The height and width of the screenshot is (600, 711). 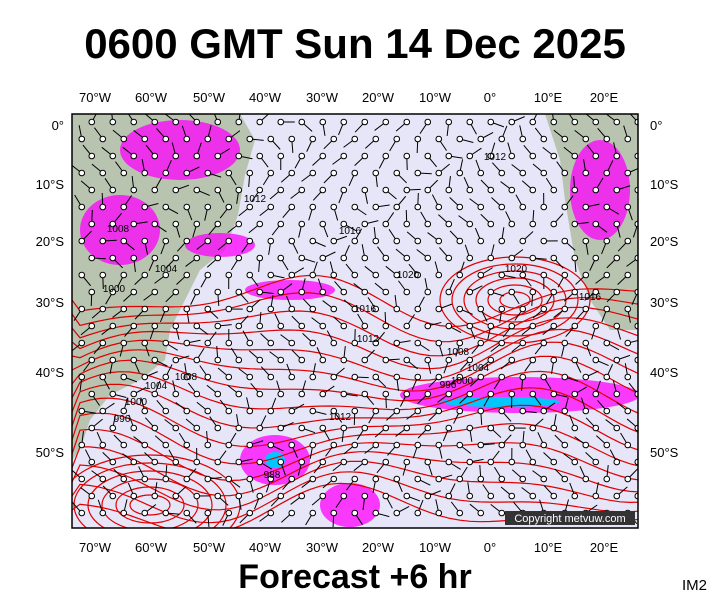 I want to click on longitude-label: 10°E, so click(x=548, y=97).